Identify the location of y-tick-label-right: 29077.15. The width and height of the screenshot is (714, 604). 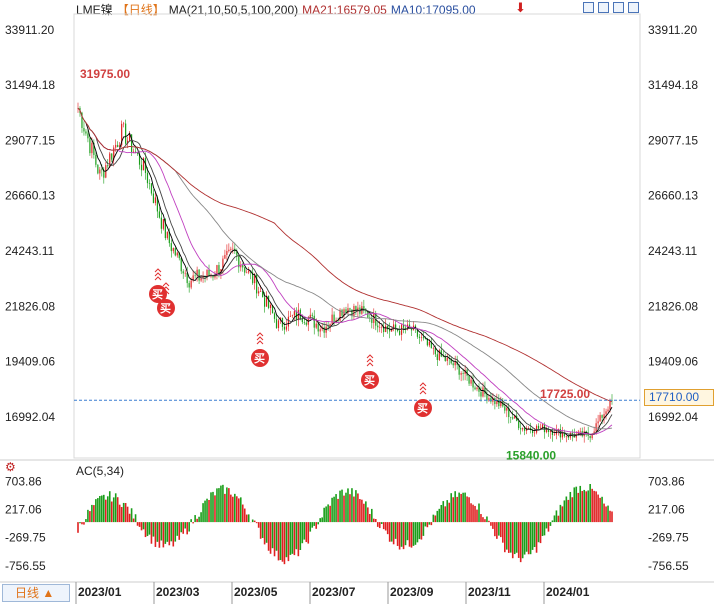
(673, 140).